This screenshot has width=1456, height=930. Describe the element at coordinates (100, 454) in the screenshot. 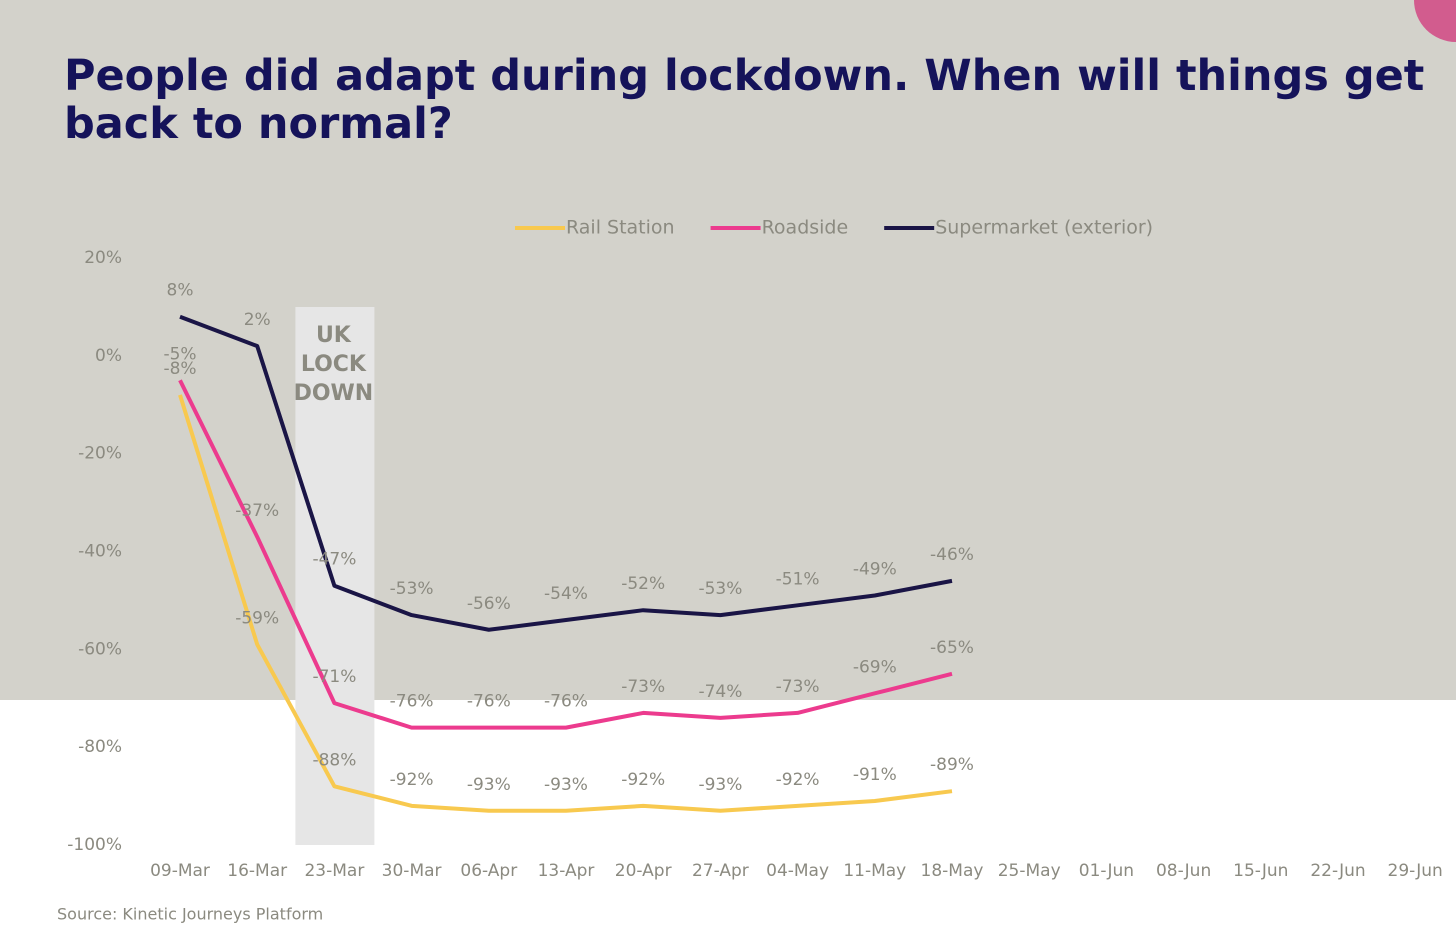

I see `y-tick-label: -20%` at that location.